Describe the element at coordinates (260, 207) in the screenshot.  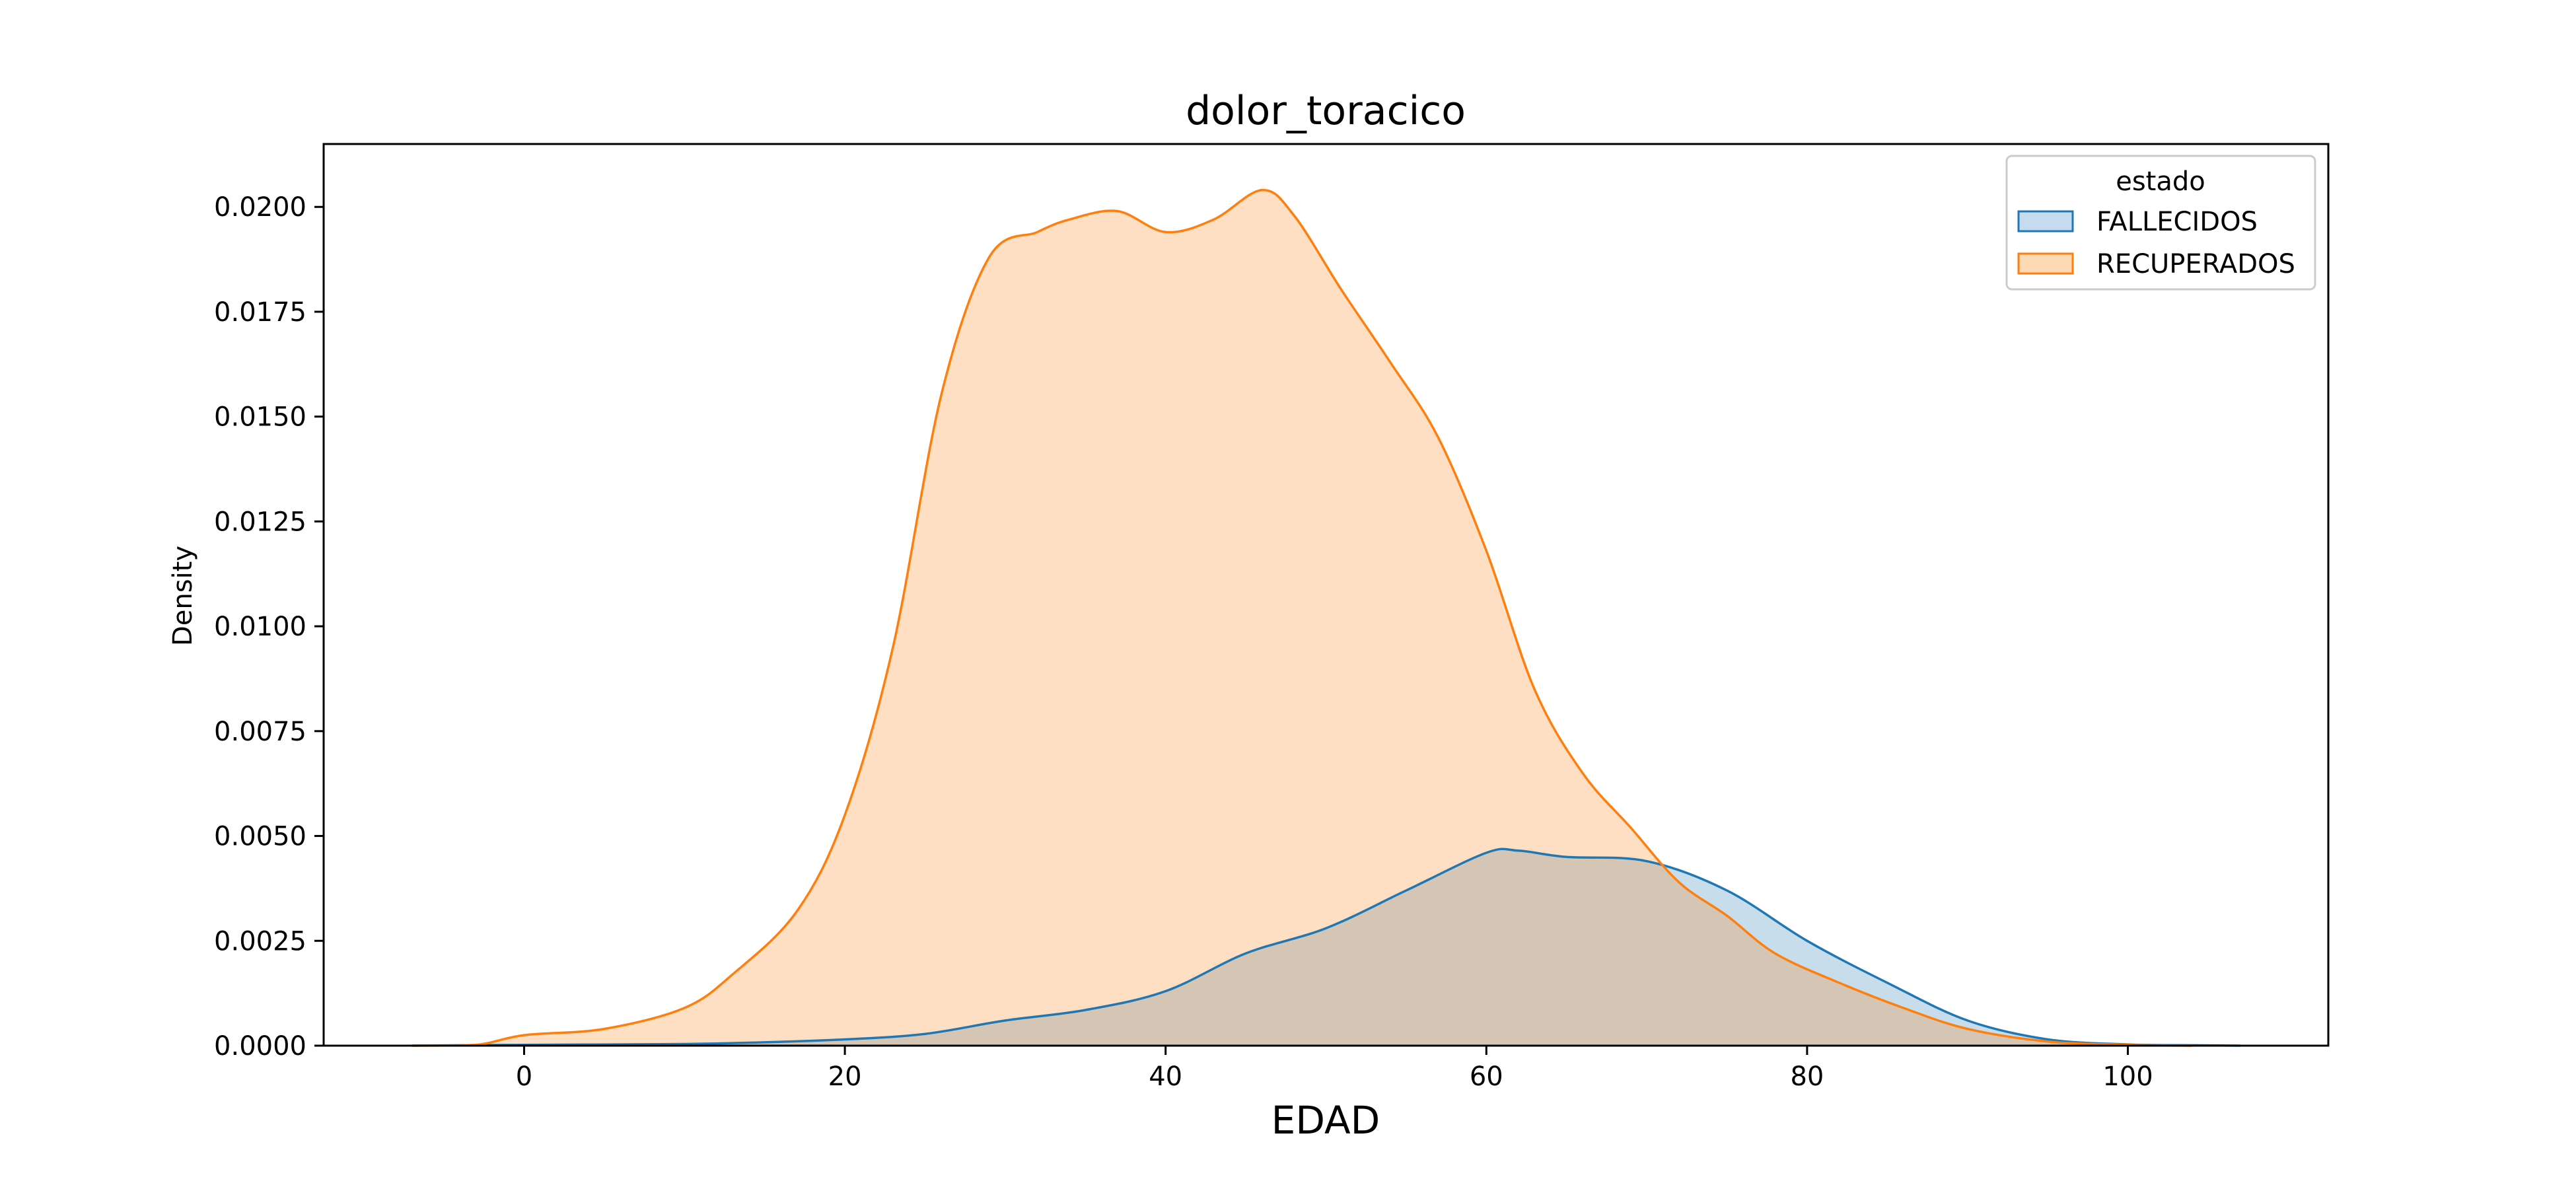
I see `y-tick-label: 0.0200` at that location.